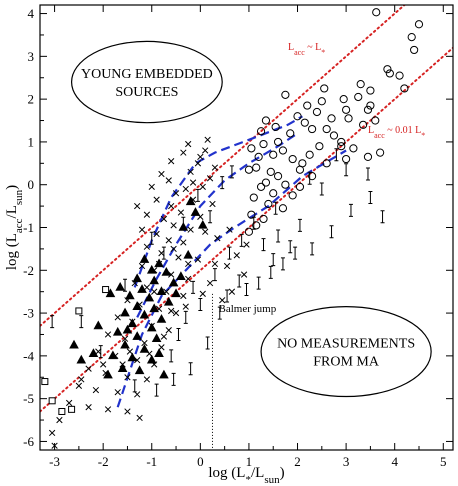  I want to click on y-tick-label: -4, so click(28, 355).